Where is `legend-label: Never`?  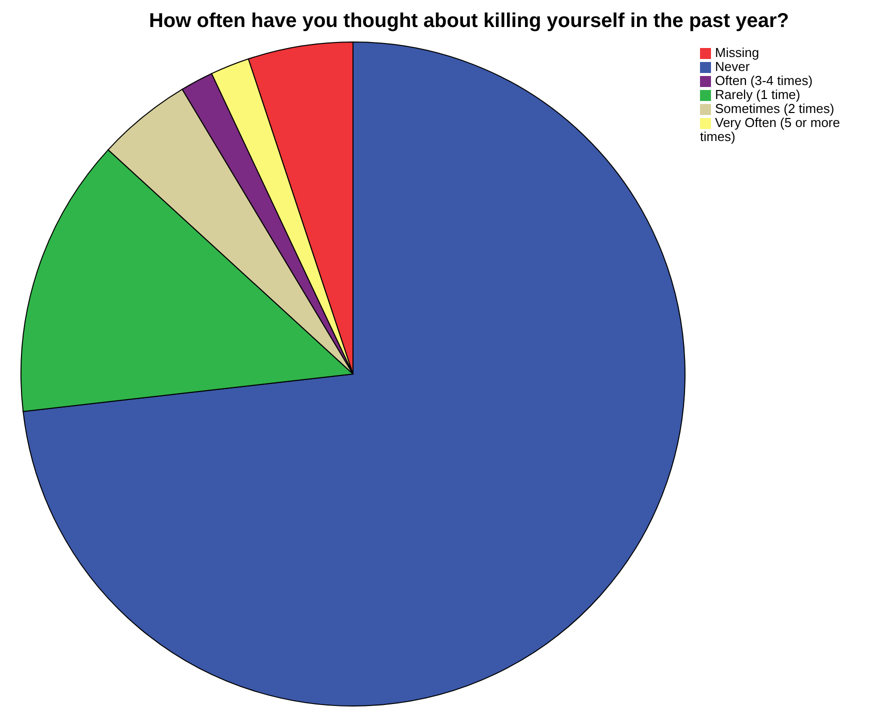
legend-label: Never is located at coordinates (732, 66).